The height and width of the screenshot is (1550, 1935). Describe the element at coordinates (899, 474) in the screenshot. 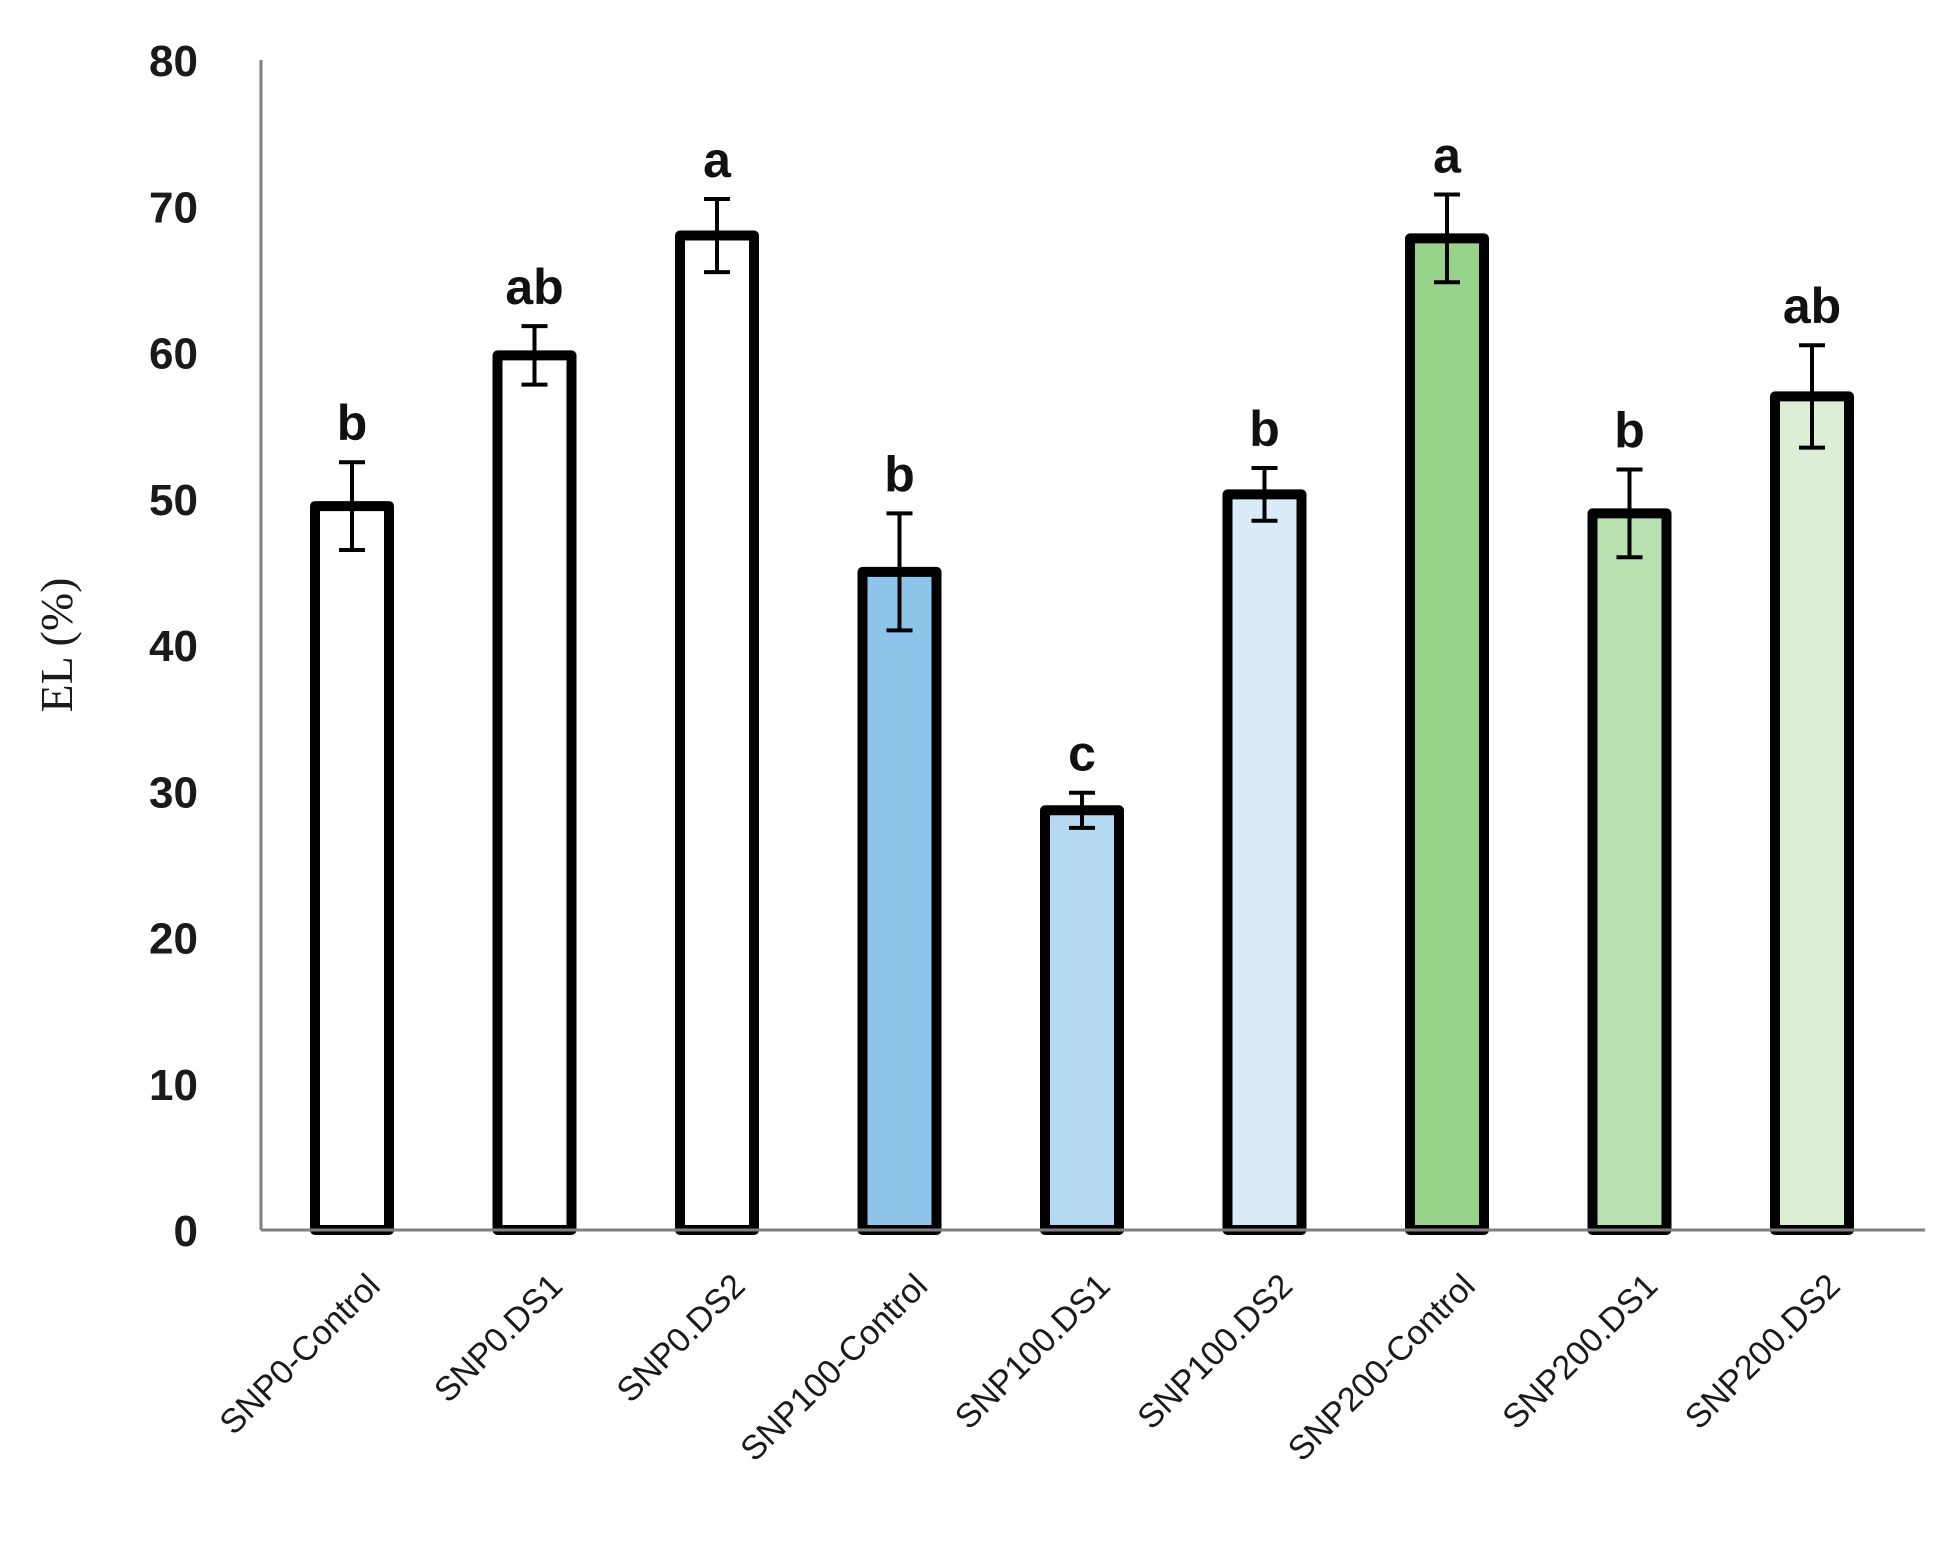

I see `significance-label-SNP100-Control: b` at that location.